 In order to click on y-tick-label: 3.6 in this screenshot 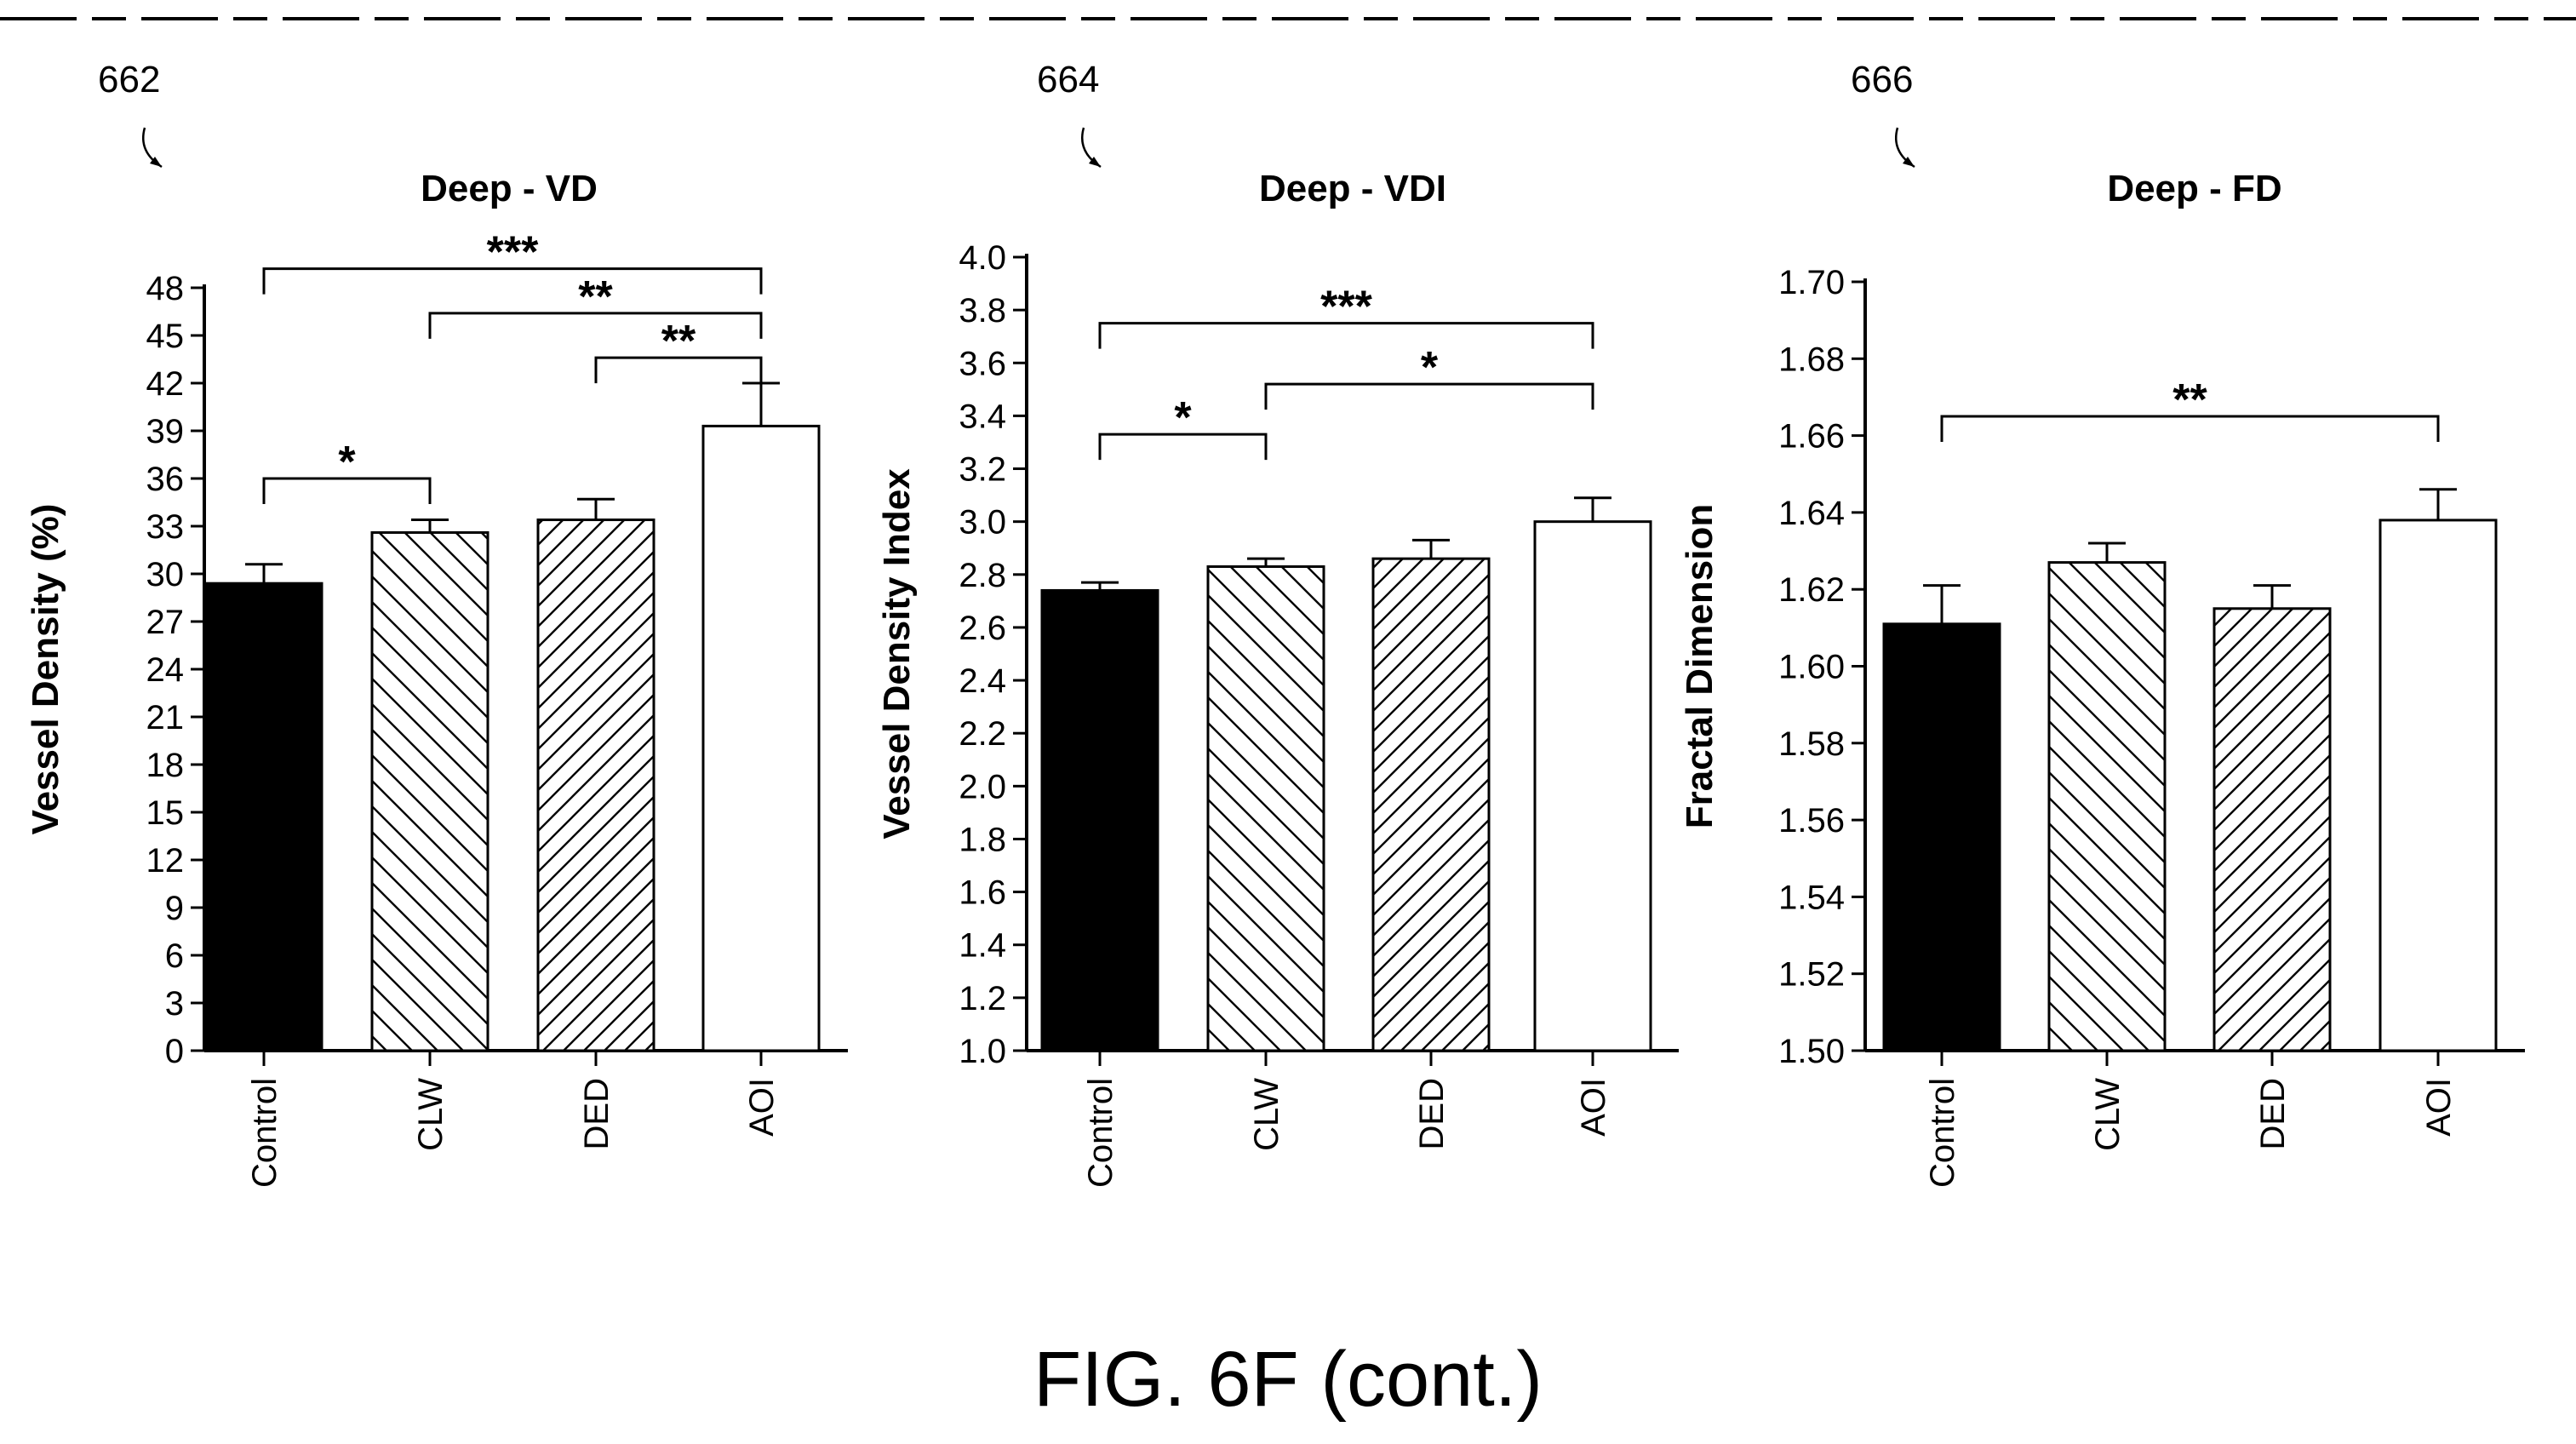, I will do `click(982, 363)`.